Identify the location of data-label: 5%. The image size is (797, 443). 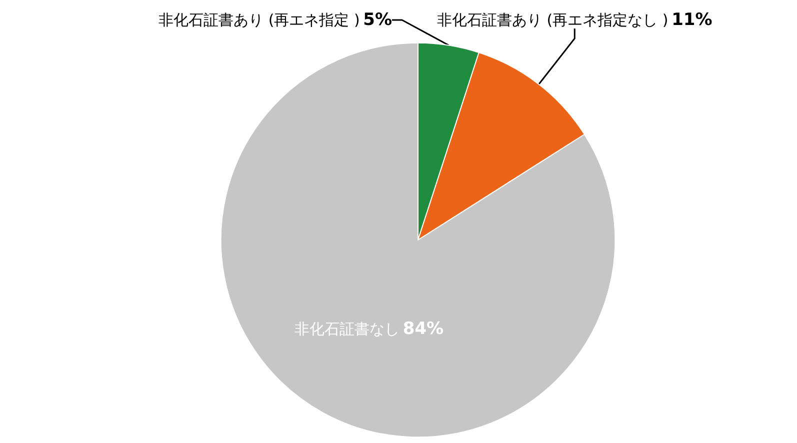
(377, 20).